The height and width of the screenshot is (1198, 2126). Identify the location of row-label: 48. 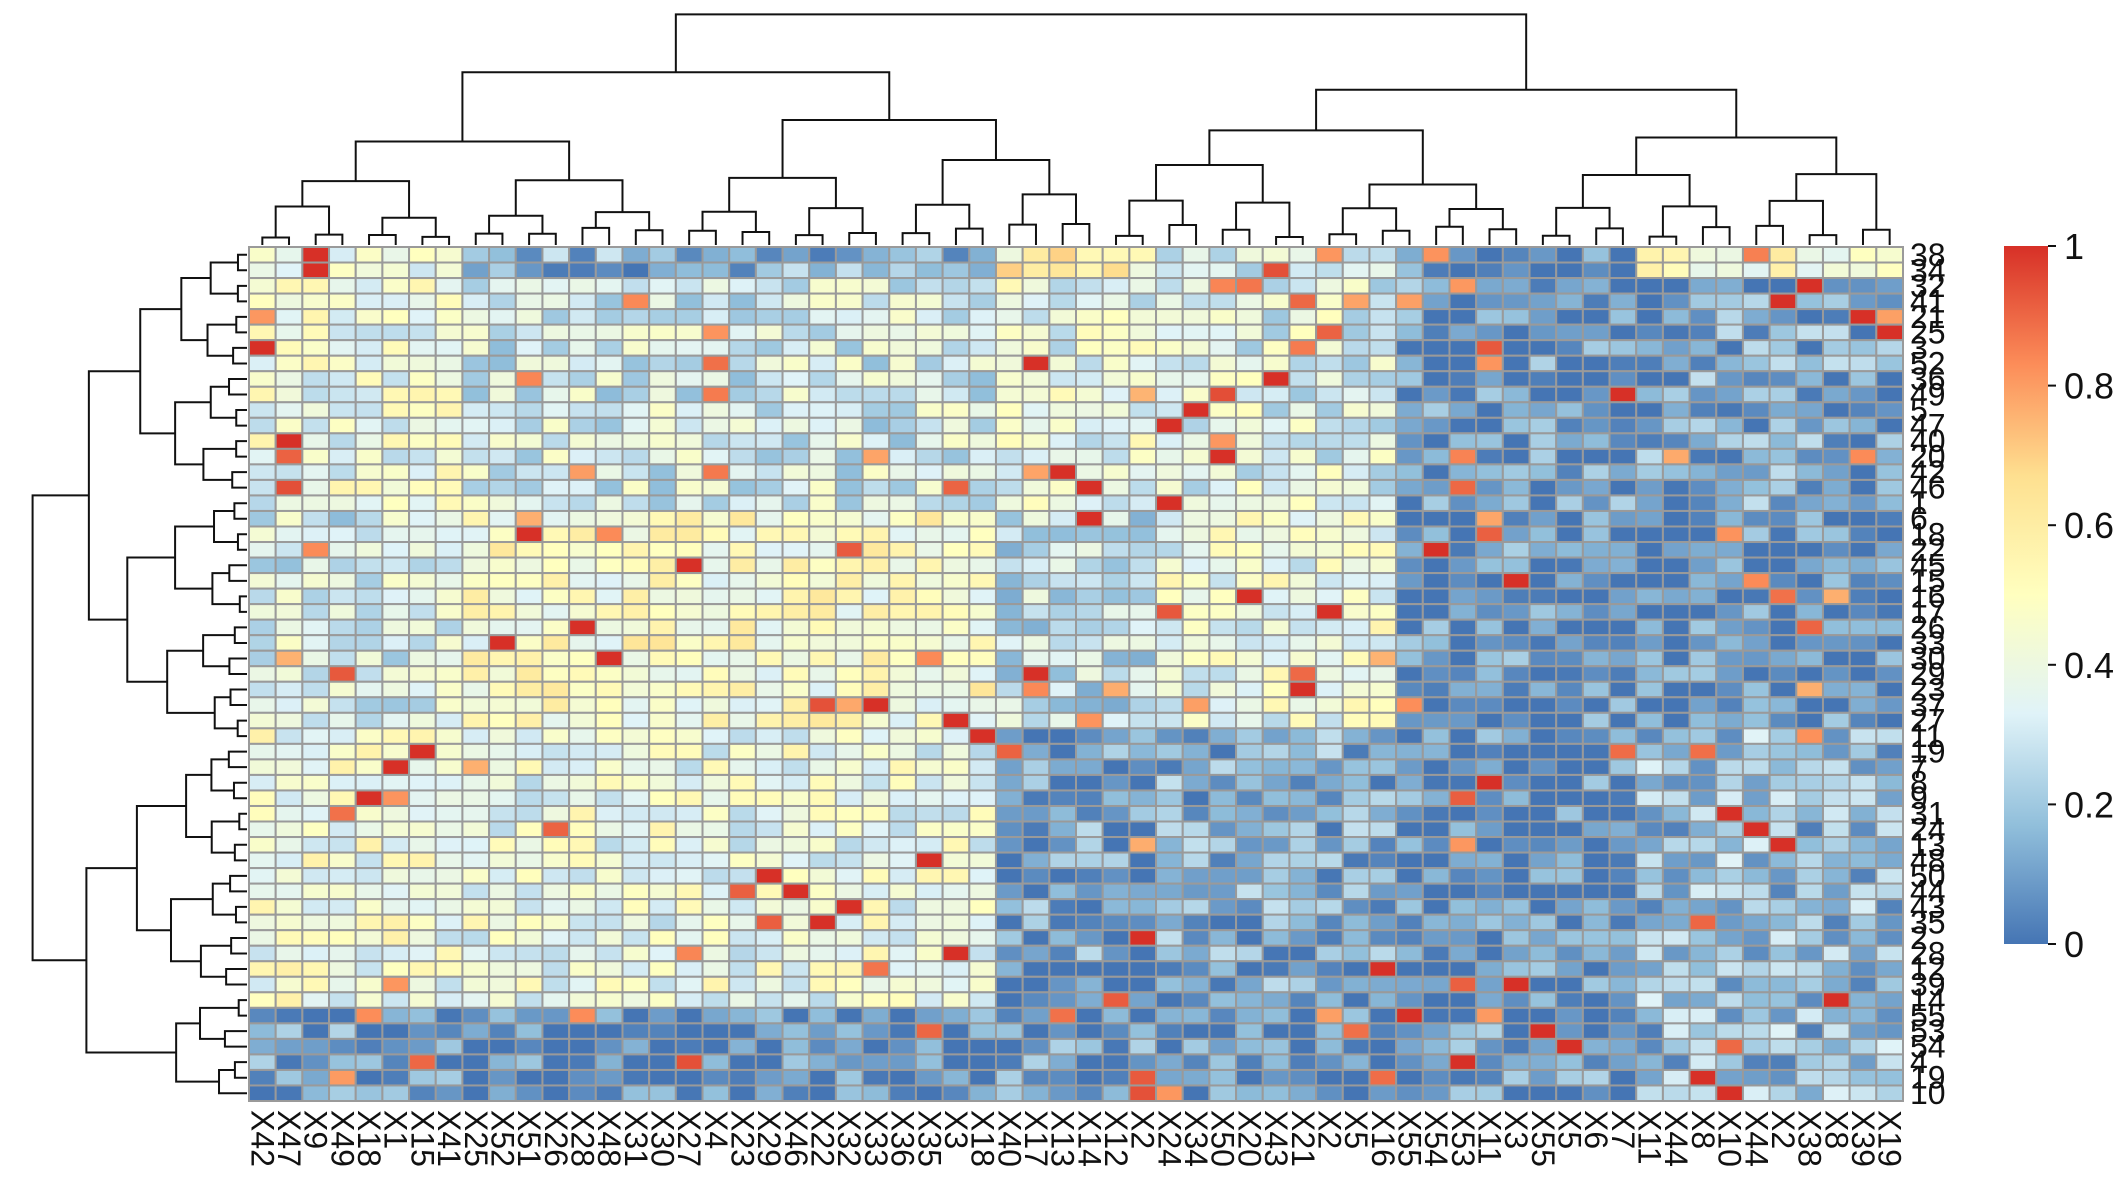
(1928, 860).